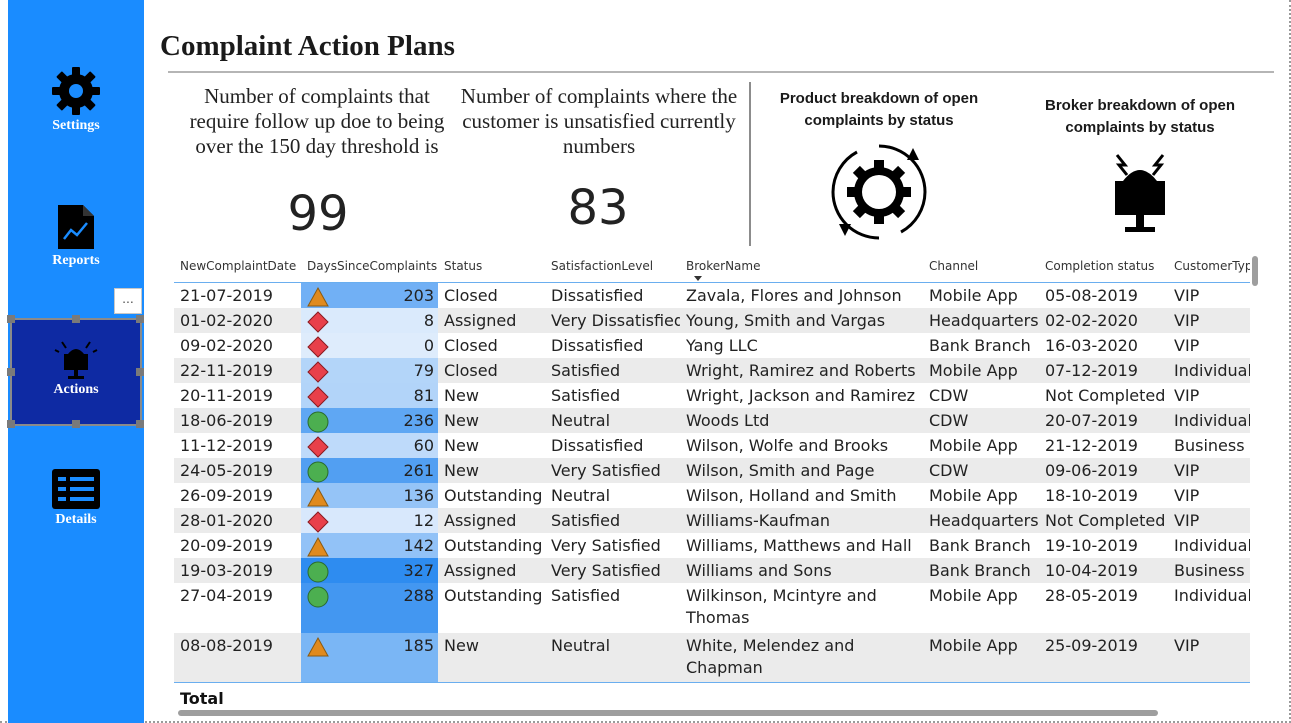  Describe the element at coordinates (1209, 267) in the screenshot. I see `column-header-customer: CustomerType` at that location.